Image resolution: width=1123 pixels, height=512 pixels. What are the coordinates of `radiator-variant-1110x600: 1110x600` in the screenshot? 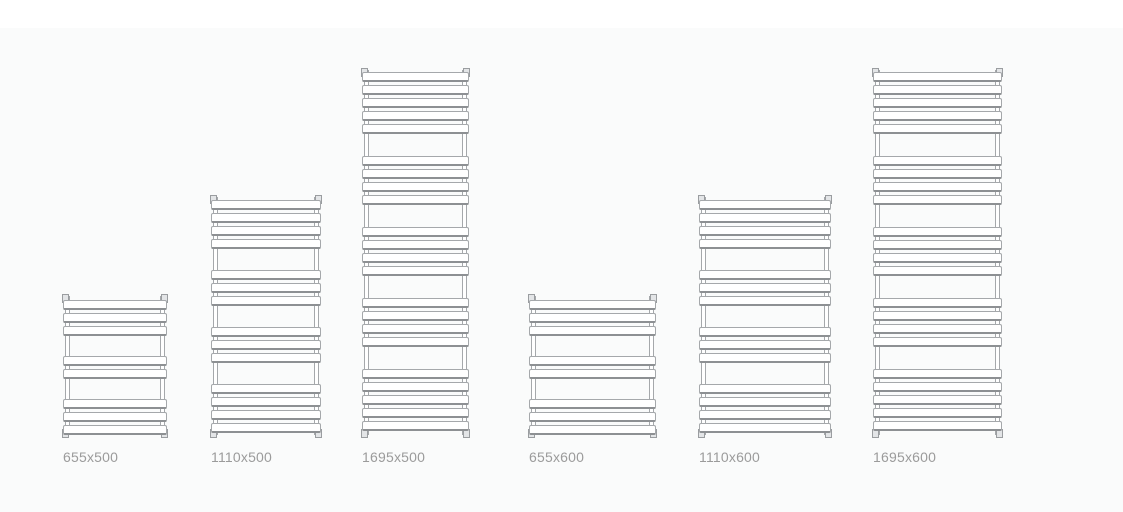 It's located at (765, 331).